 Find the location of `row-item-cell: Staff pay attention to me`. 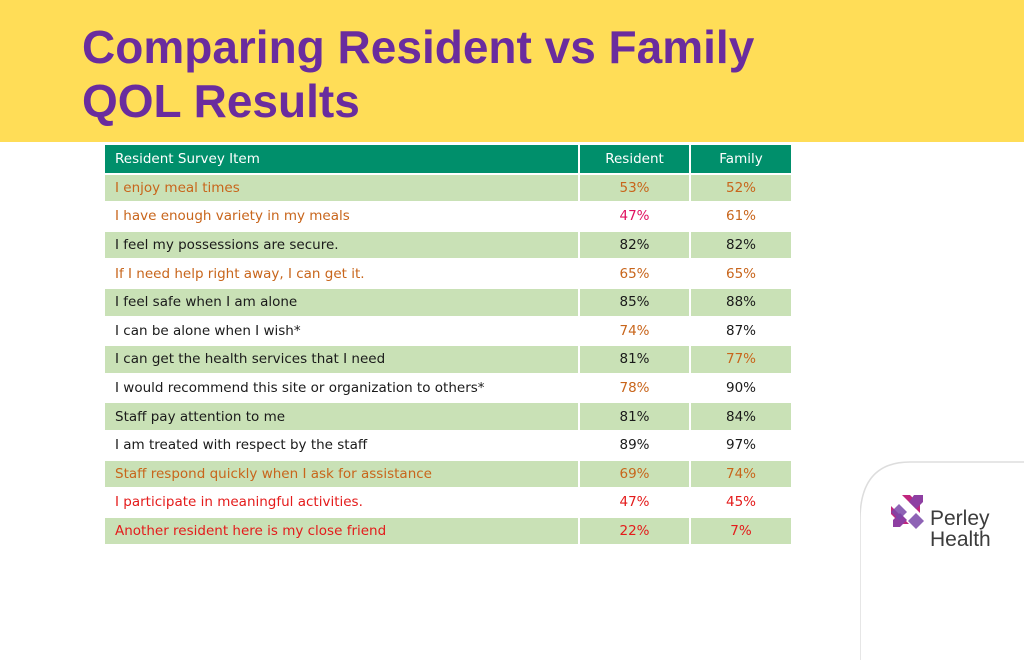

row-item-cell: Staff pay attention to me is located at coordinates (342, 417).